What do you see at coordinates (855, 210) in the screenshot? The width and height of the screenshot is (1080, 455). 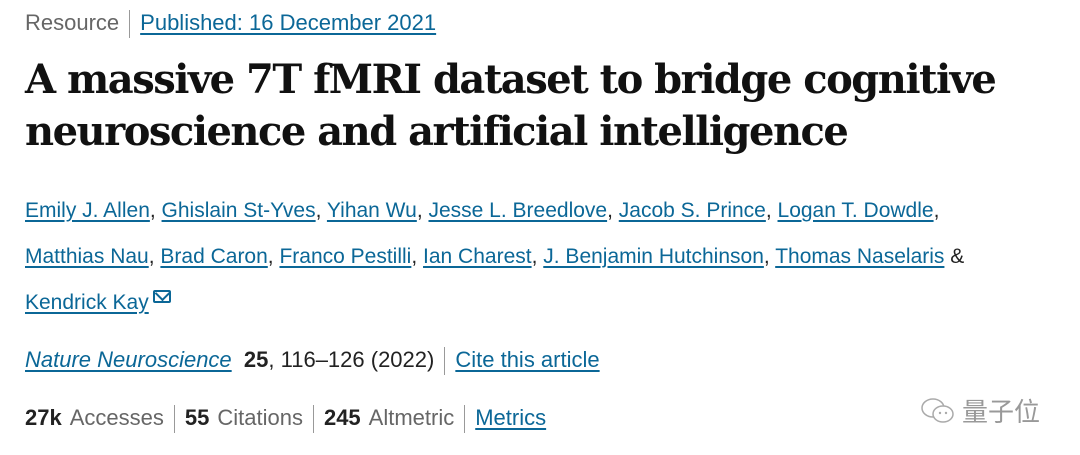 I see `author-link: Logan T. Dowdle` at bounding box center [855, 210].